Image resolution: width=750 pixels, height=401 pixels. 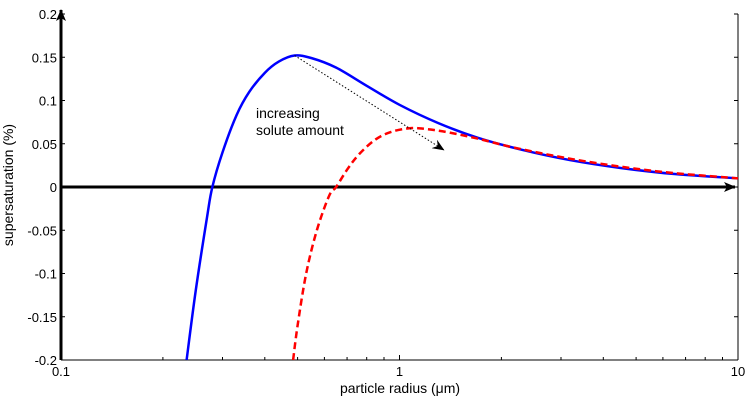 What do you see at coordinates (300, 130) in the screenshot?
I see `annotation-line-2: solute amount` at bounding box center [300, 130].